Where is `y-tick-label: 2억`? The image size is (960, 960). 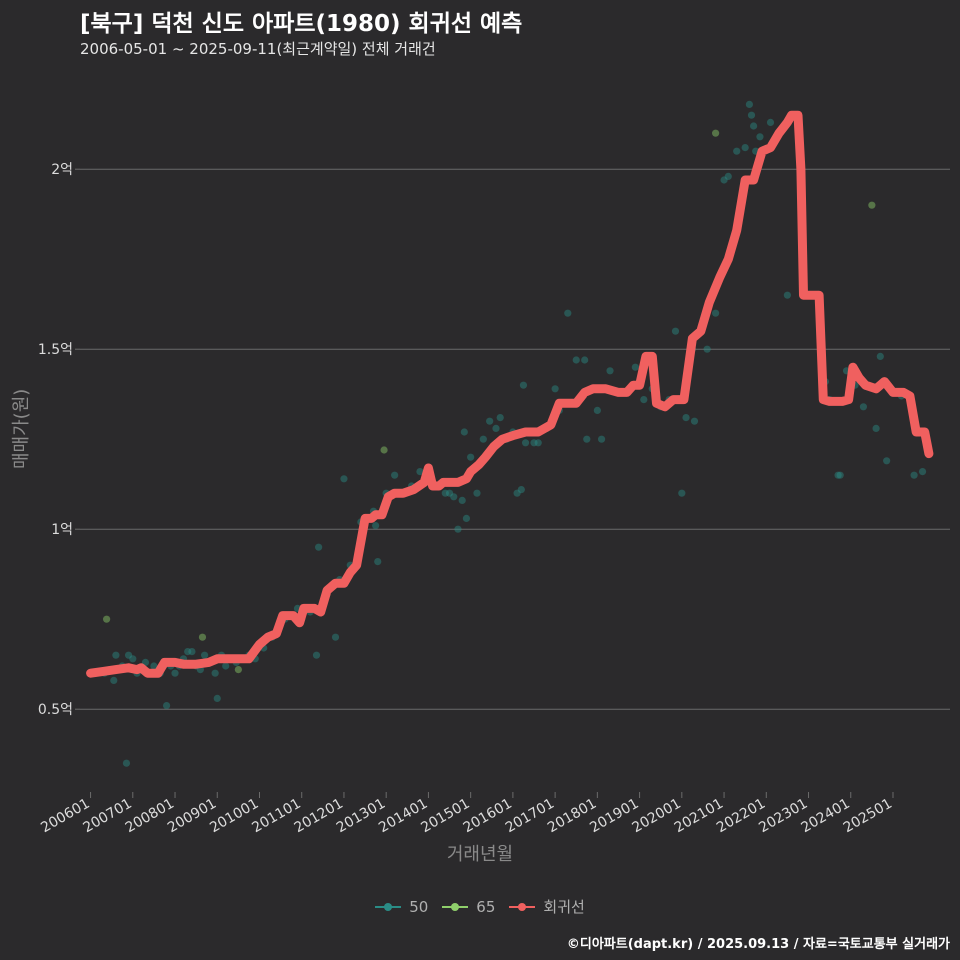 y-tick-label: 2억 is located at coordinates (62, 170).